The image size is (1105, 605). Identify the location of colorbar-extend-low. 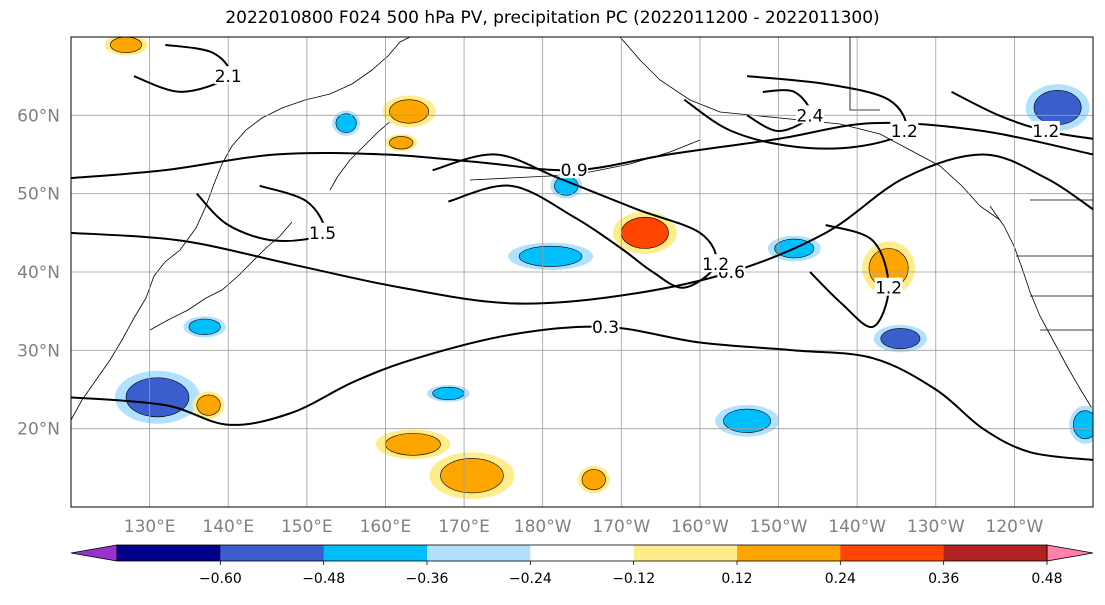
(94, 553).